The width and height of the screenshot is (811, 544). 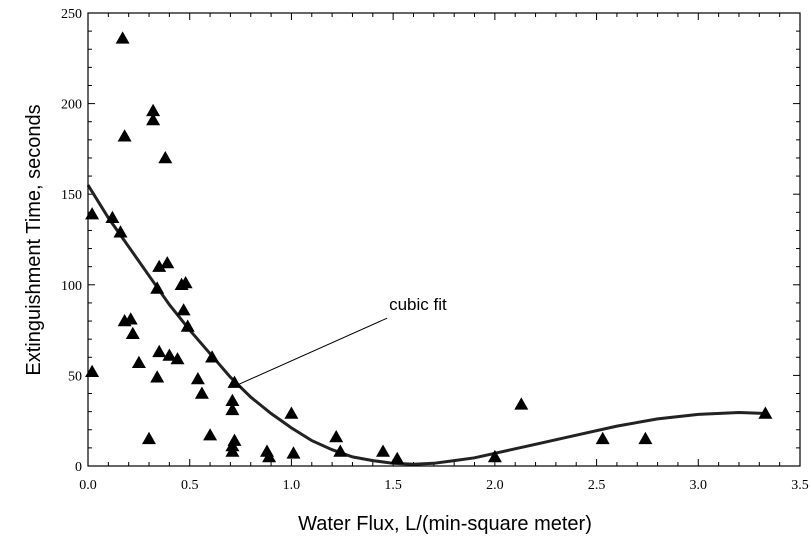 I want to click on x-tick-labels: 0.0 0.5 1.0 1.5 2.0 2.5 3.0 3.5, so click(x=444, y=485).